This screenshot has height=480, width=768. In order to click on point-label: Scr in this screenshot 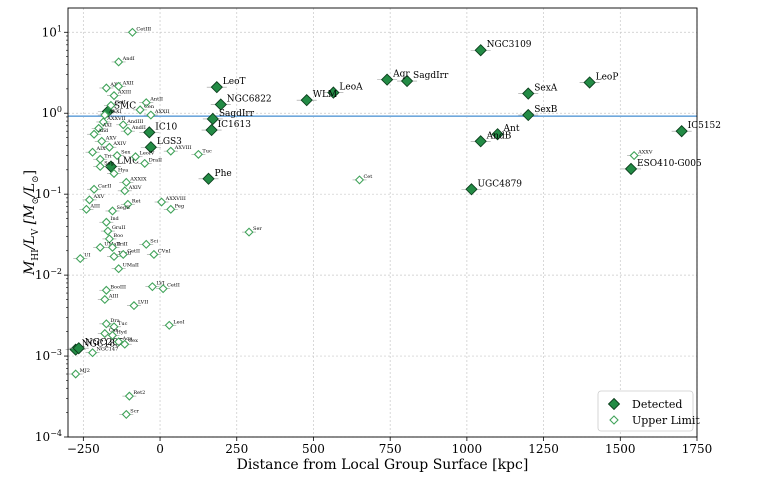, I will do `click(134, 411)`.